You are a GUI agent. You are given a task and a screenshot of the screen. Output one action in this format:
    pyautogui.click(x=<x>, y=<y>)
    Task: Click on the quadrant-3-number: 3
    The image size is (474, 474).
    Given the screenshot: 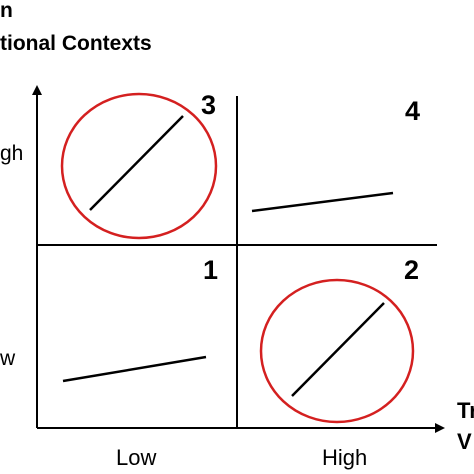 What is the action you would take?
    pyautogui.click(x=209, y=105)
    